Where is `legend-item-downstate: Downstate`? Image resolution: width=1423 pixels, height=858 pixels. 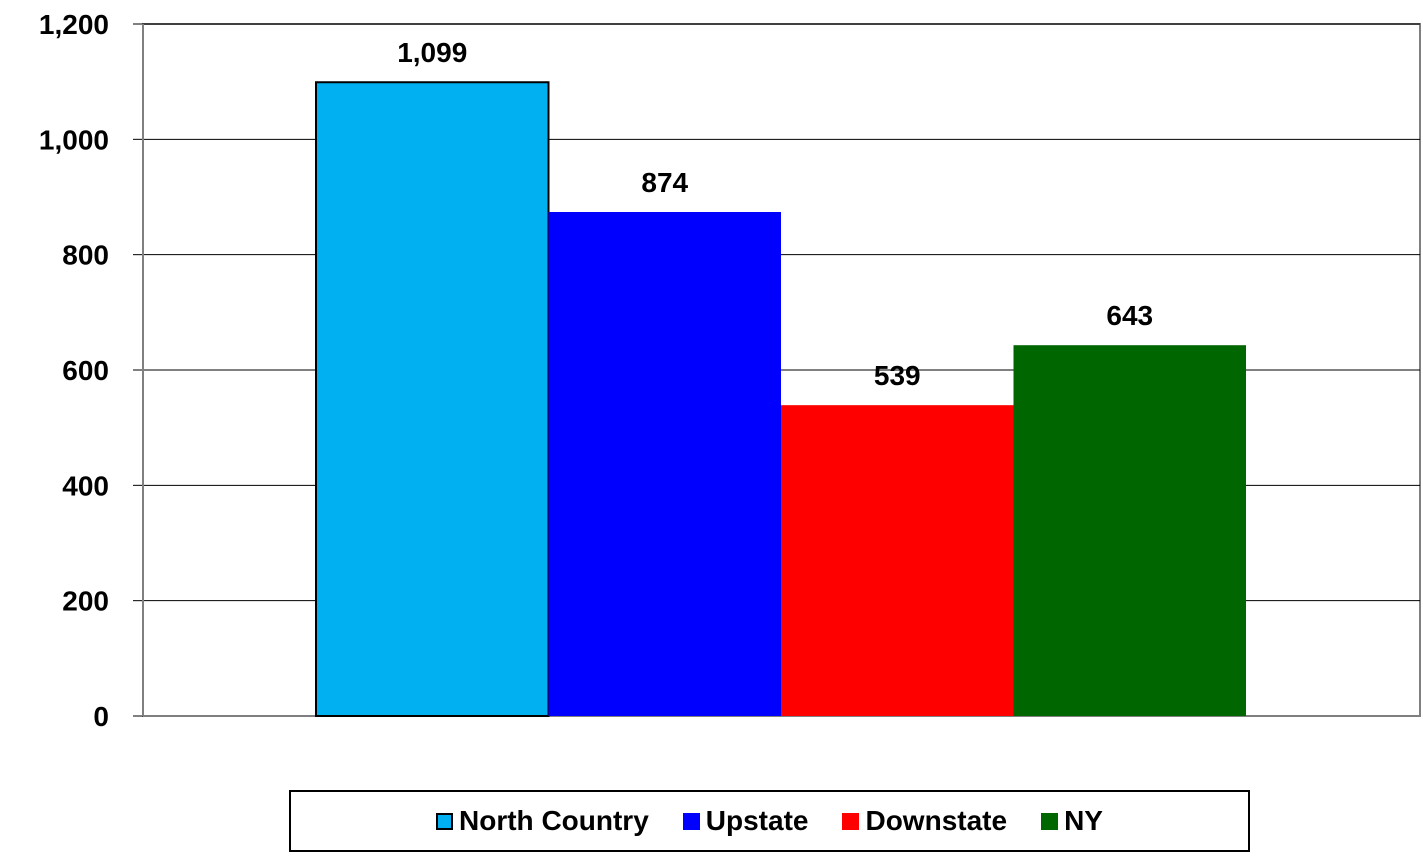
legend-item-downstate: Downstate is located at coordinates (924, 821).